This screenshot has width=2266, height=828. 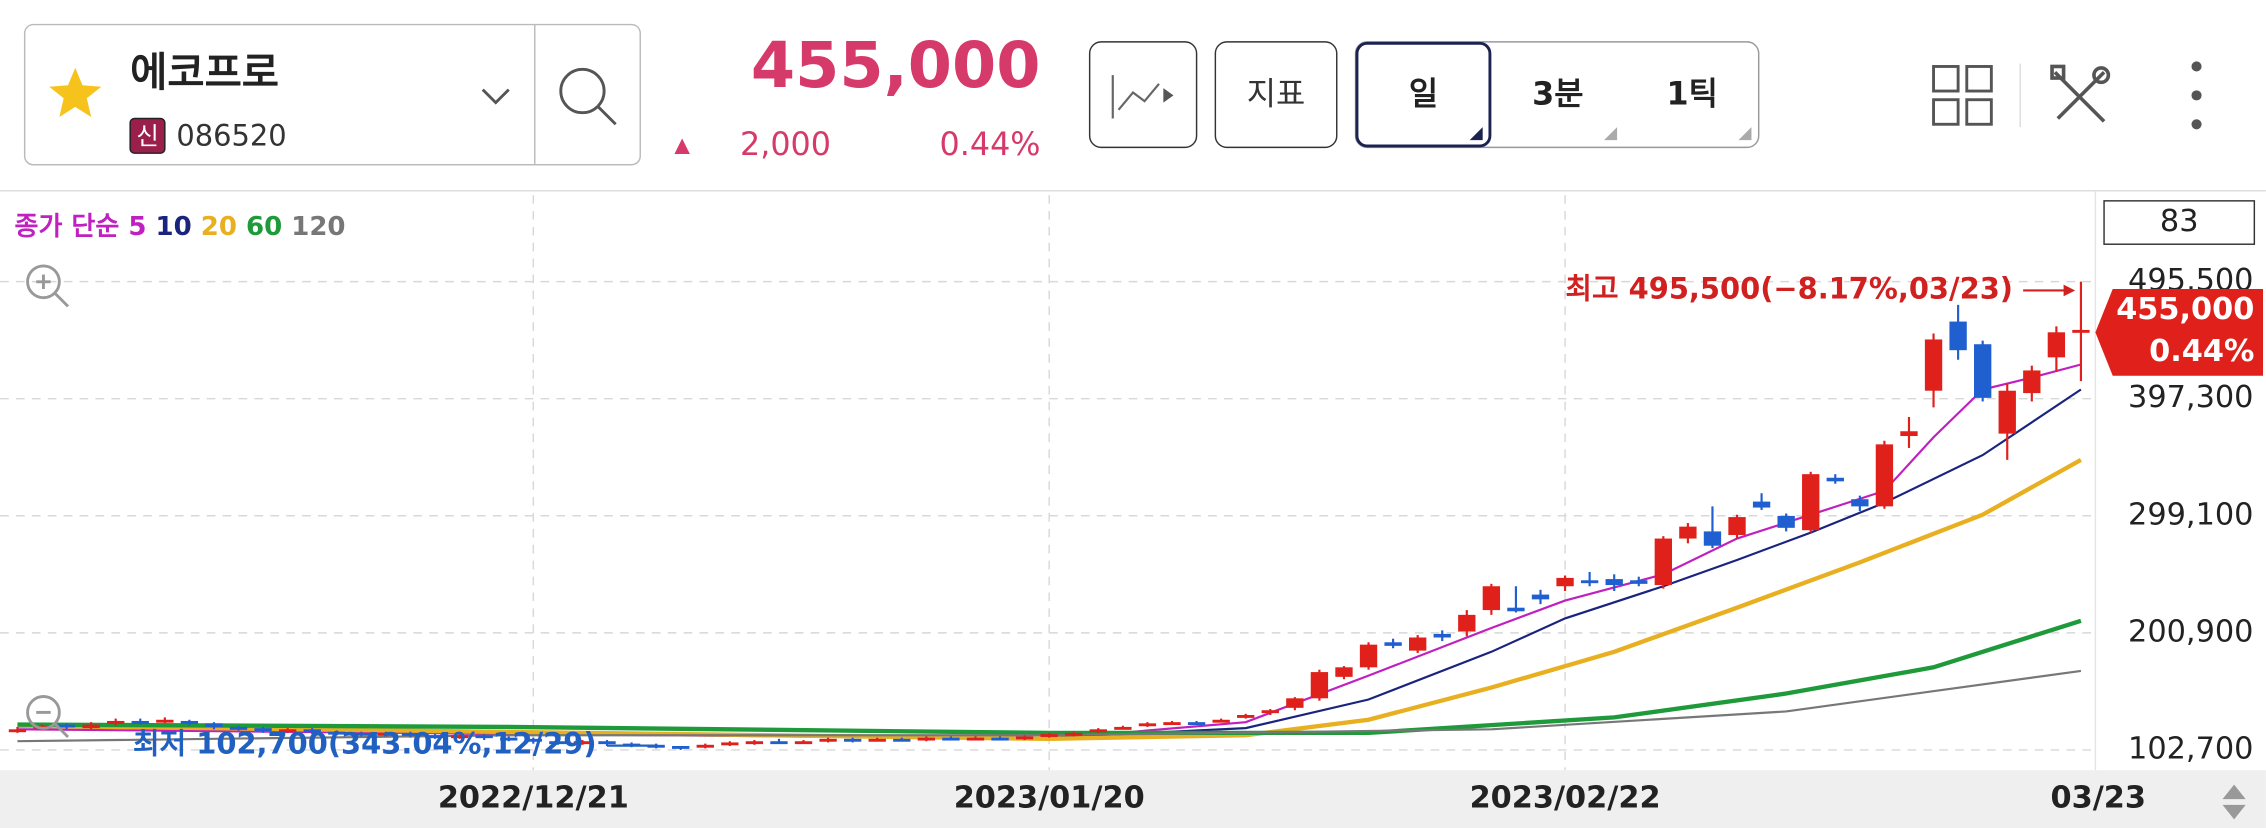 I want to click on zoom-out, so click(x=48, y=716).